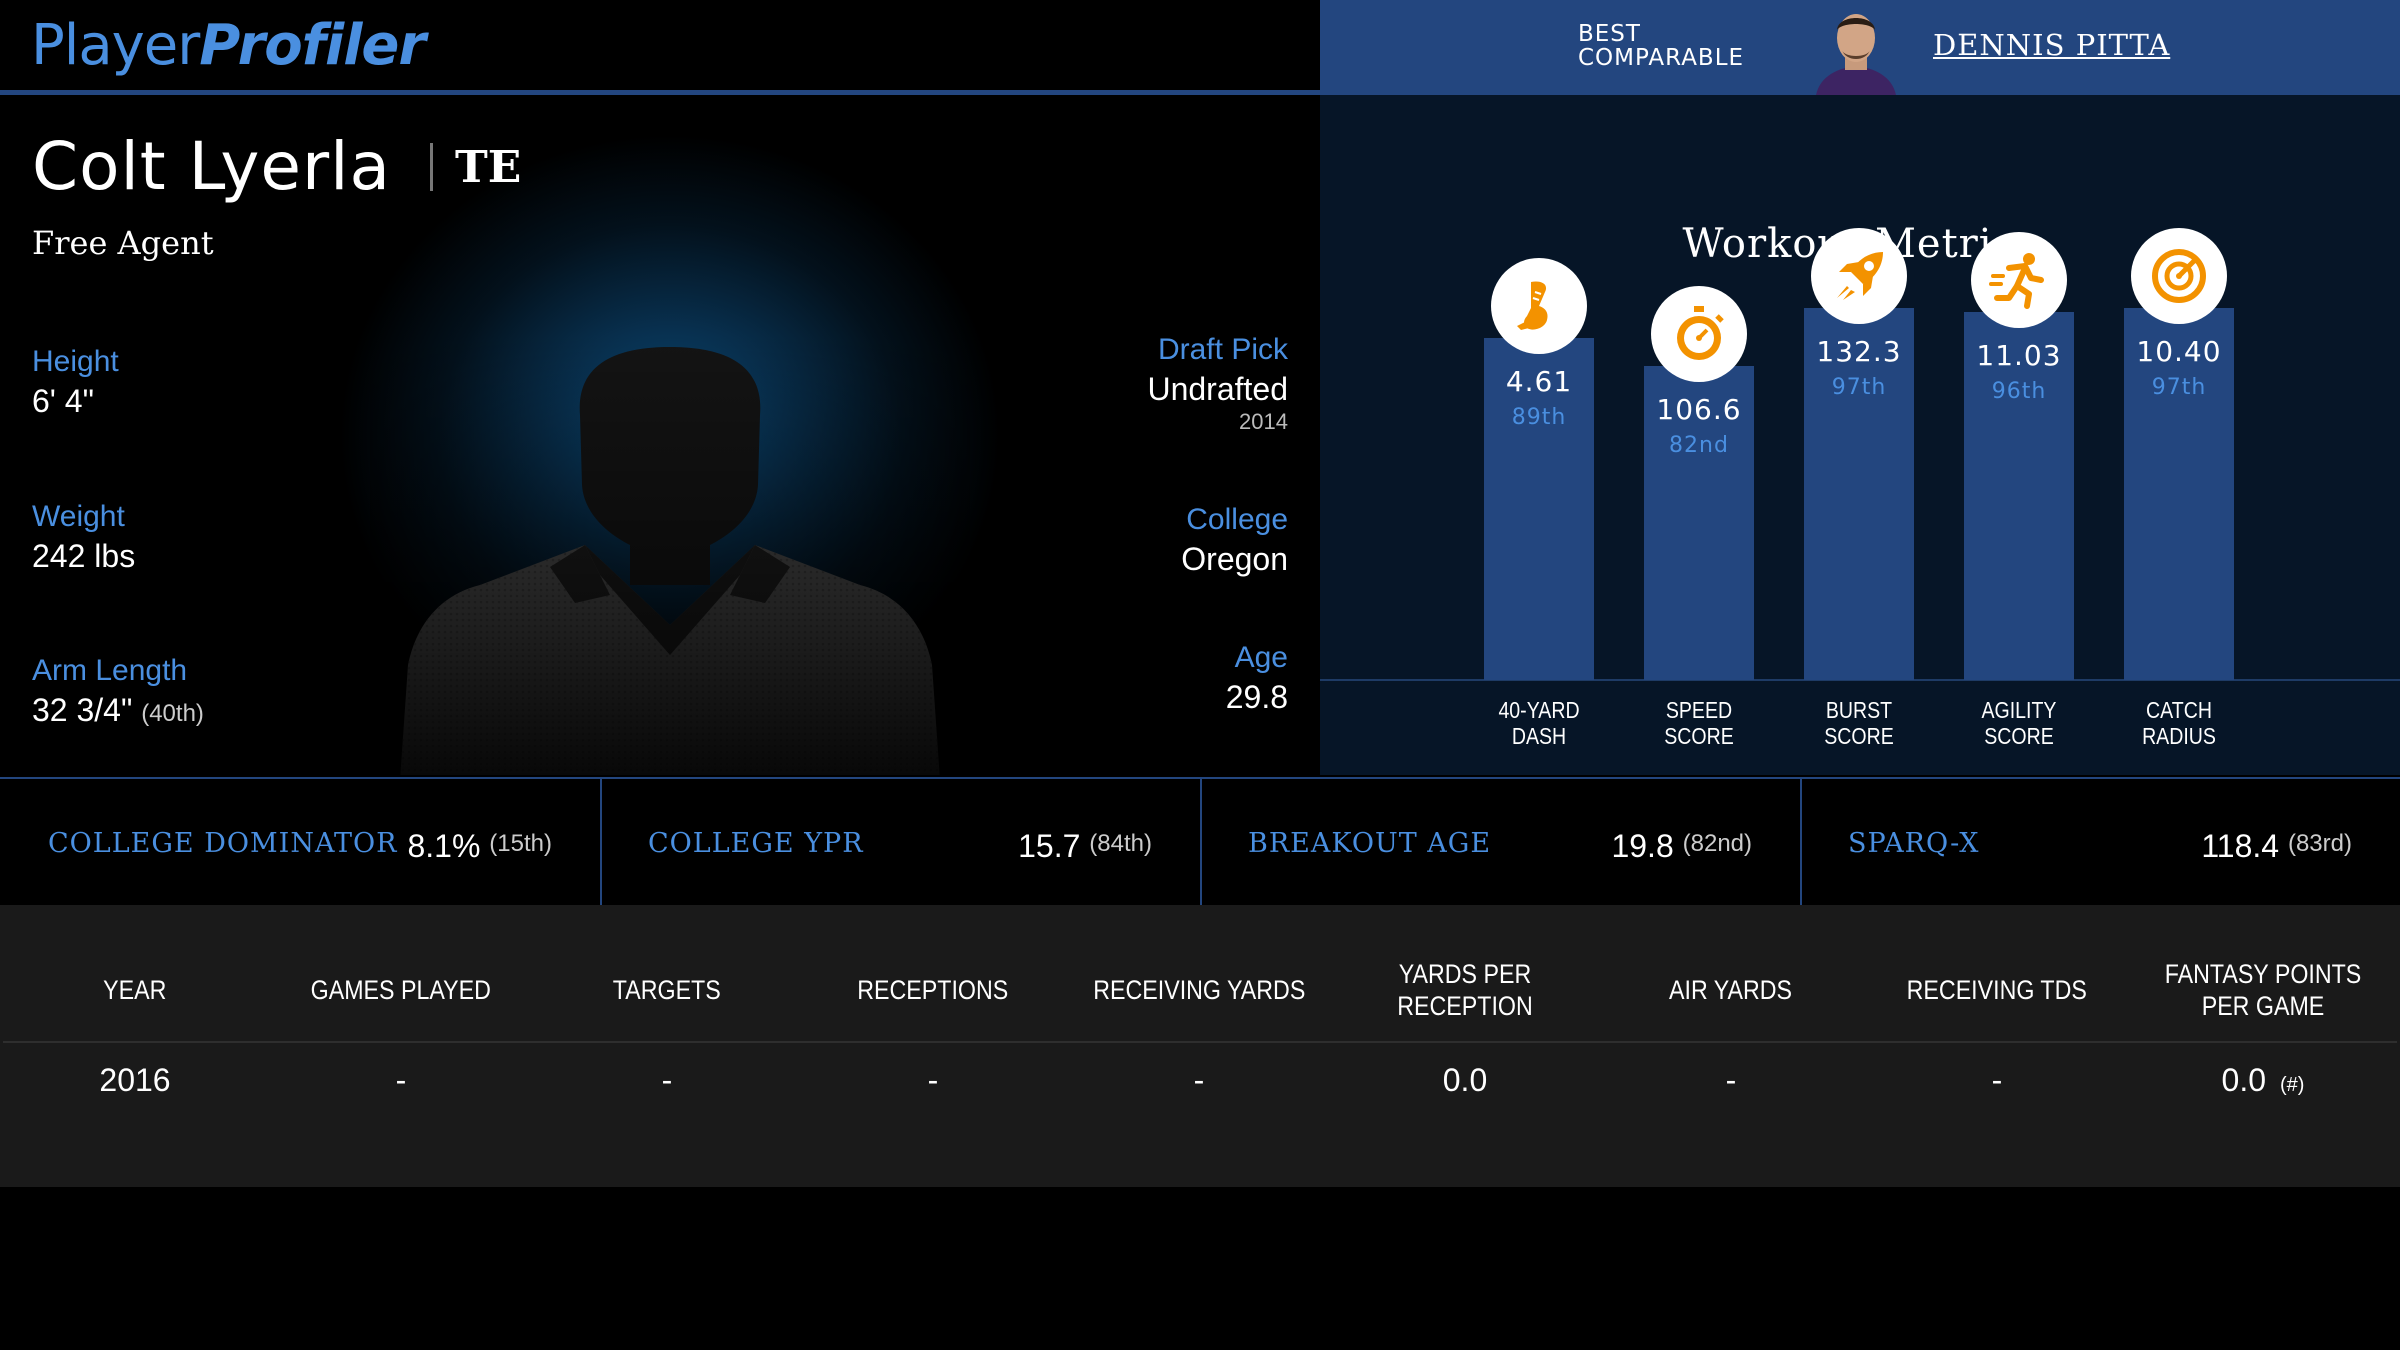  Describe the element at coordinates (1500, 843) in the screenshot. I see `stat-breakout-age: BREAKOUT AGE 19.8 (82nd)` at that location.